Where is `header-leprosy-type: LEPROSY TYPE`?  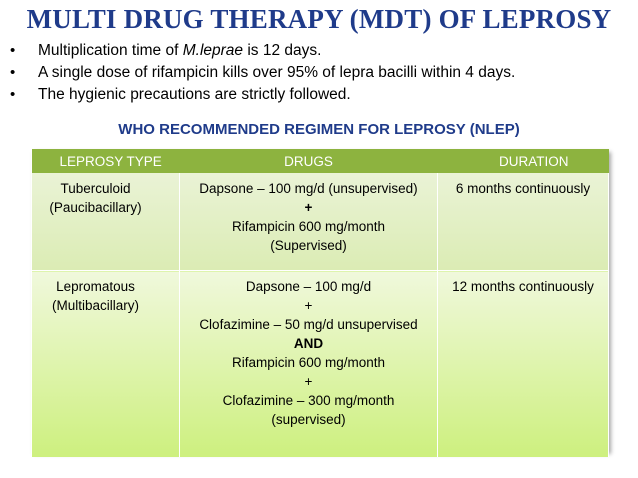
header-leprosy-type: LEPROSY TYPE is located at coordinates (105, 161).